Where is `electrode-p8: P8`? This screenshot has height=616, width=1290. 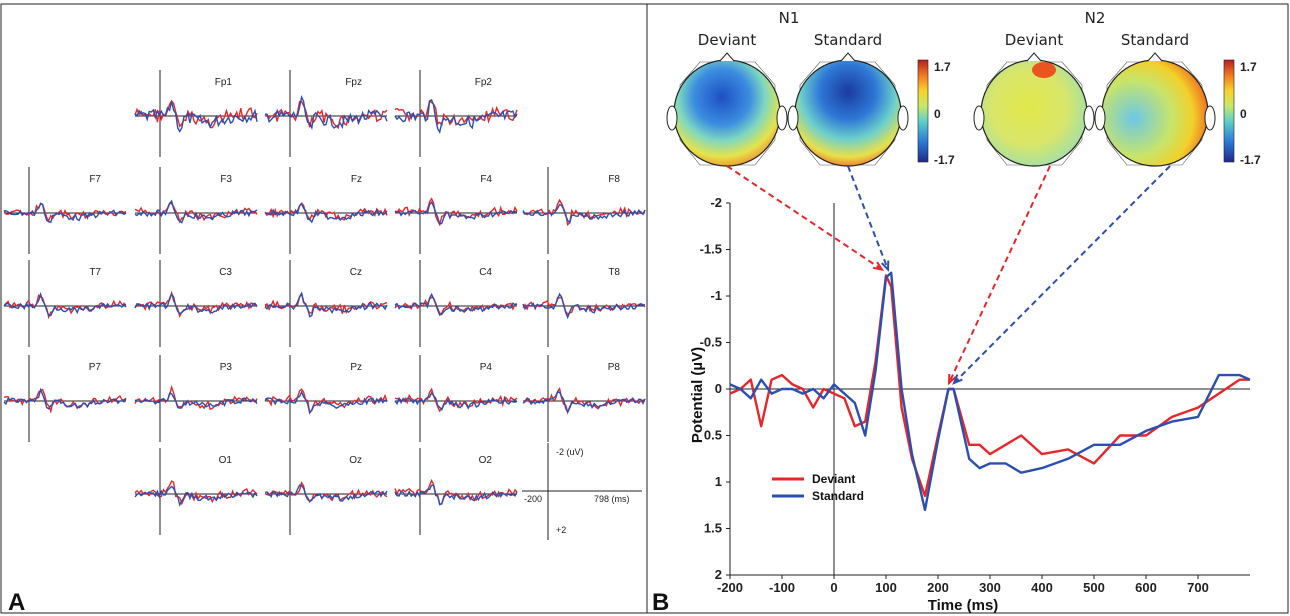
electrode-p8: P8 is located at coordinates (584, 398).